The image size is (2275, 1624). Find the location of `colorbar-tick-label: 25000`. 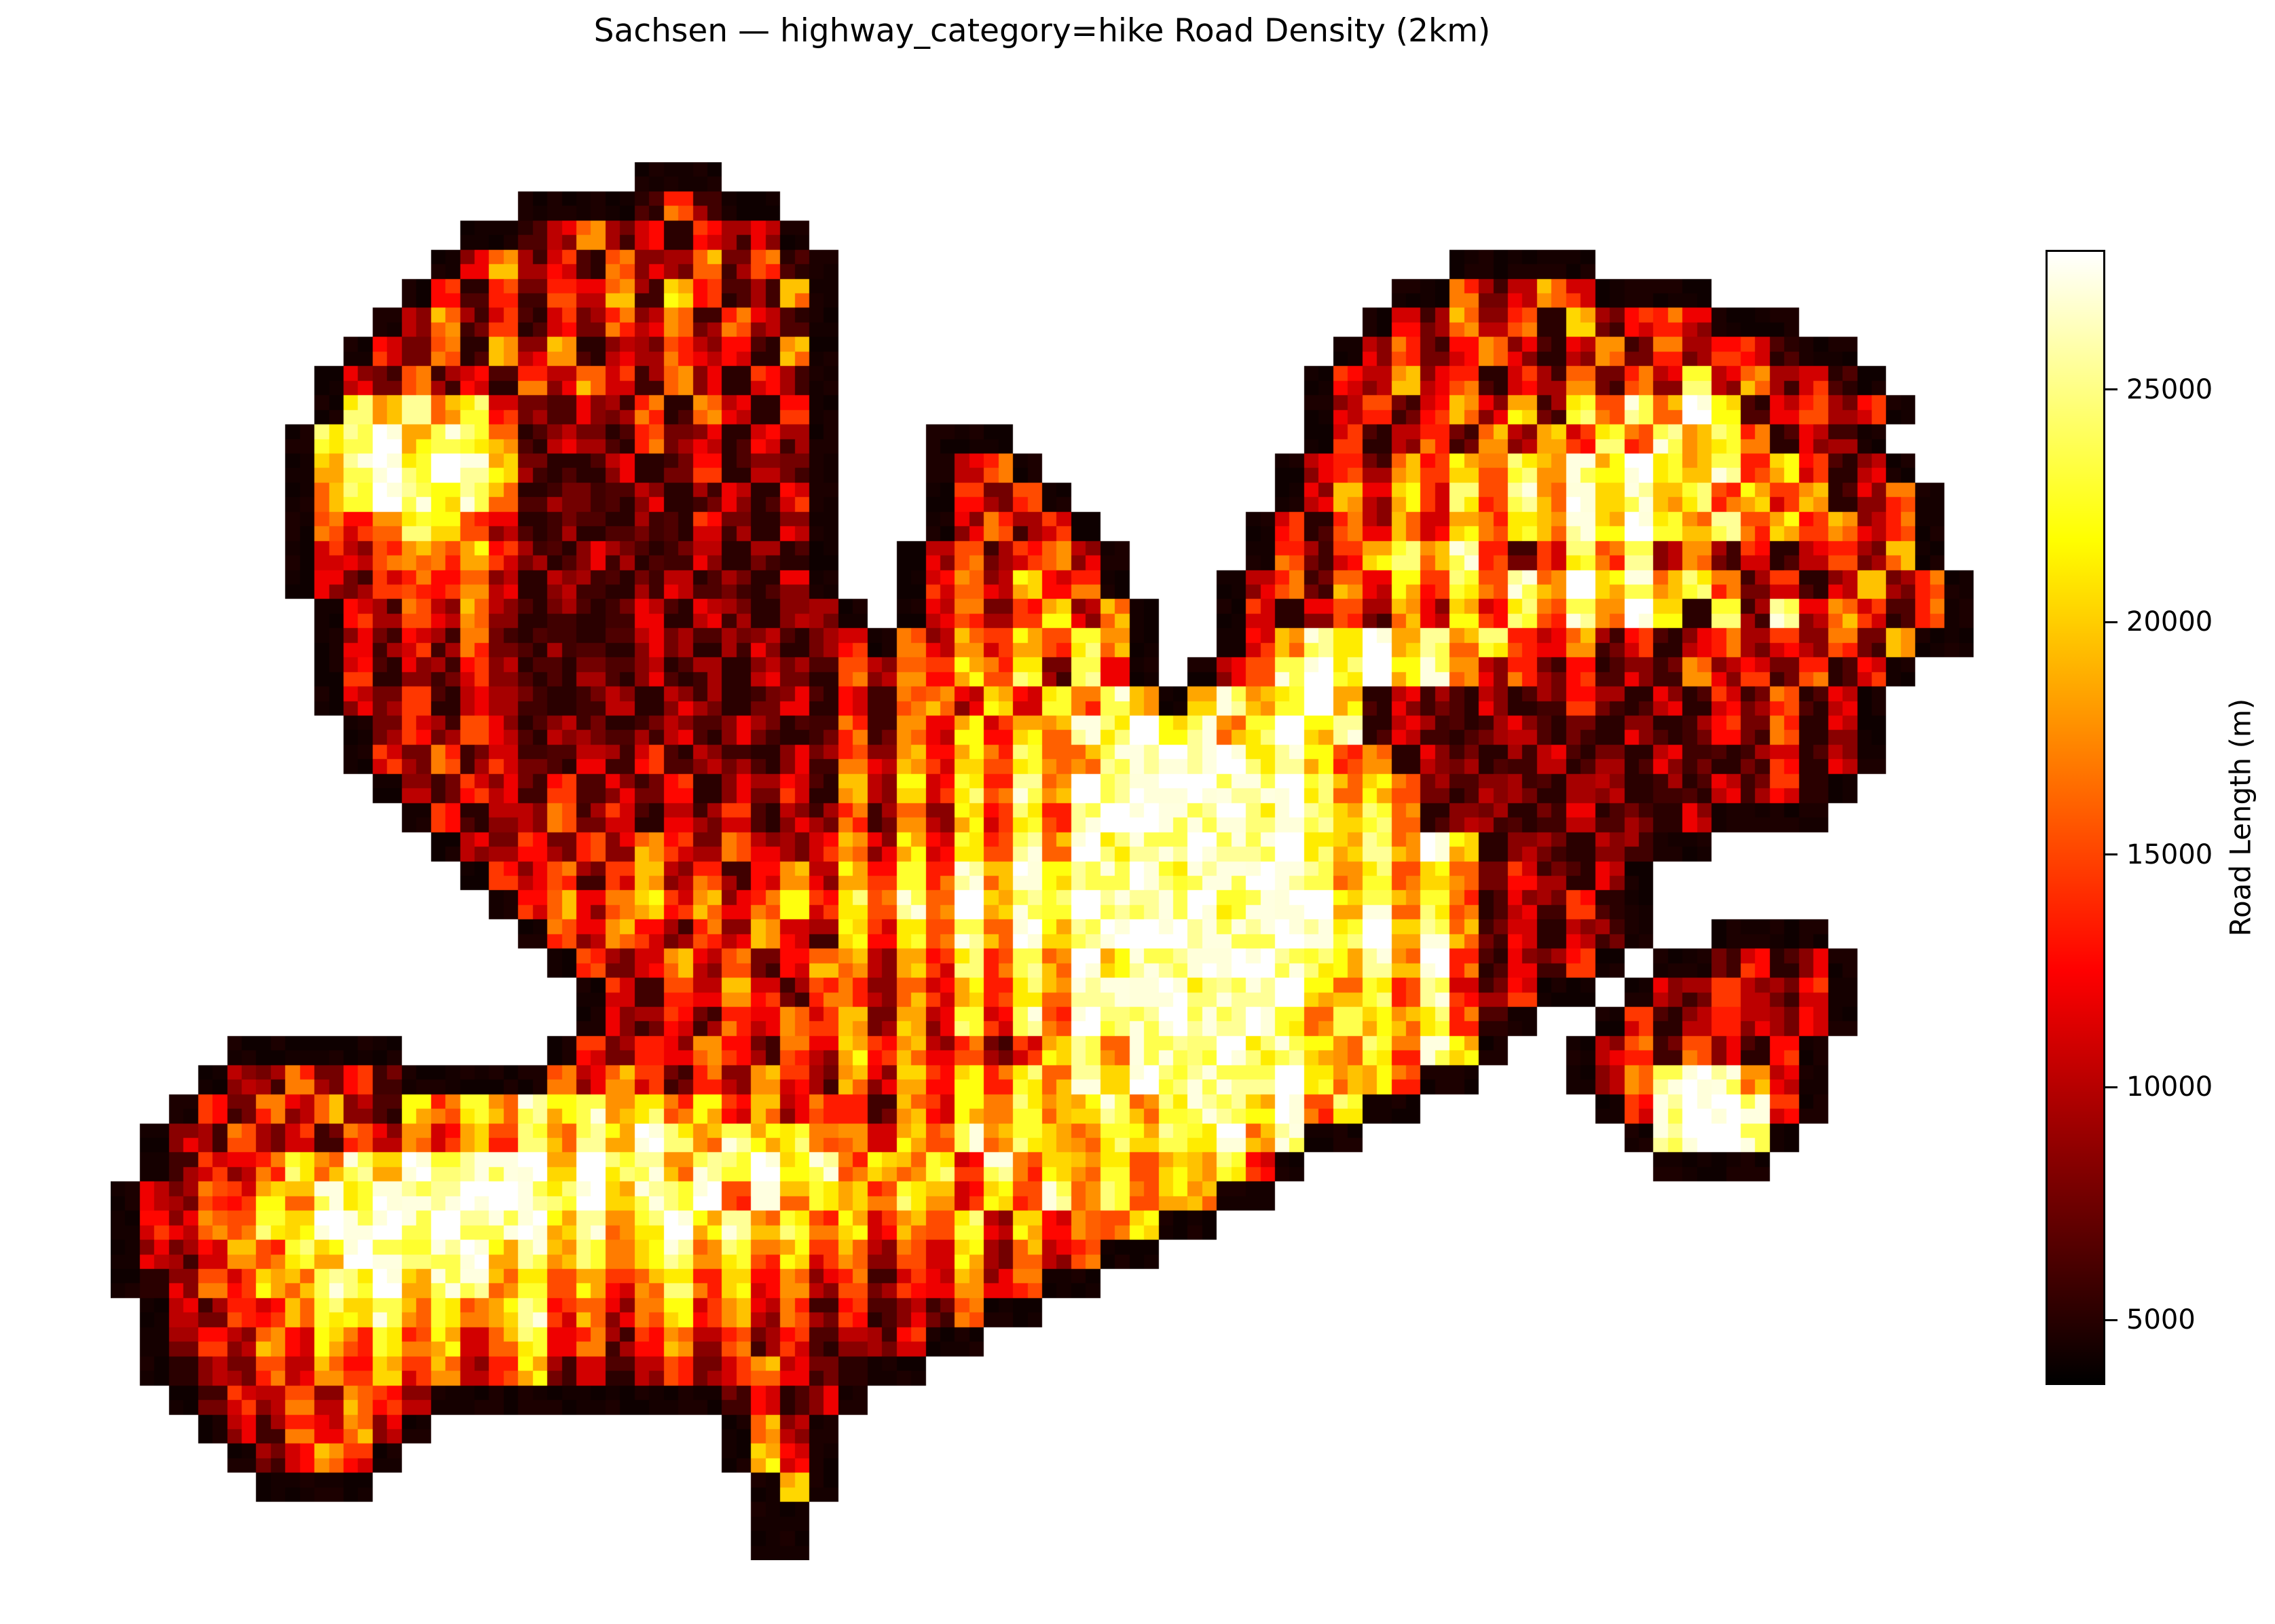

colorbar-tick-label: 25000 is located at coordinates (2169, 389).